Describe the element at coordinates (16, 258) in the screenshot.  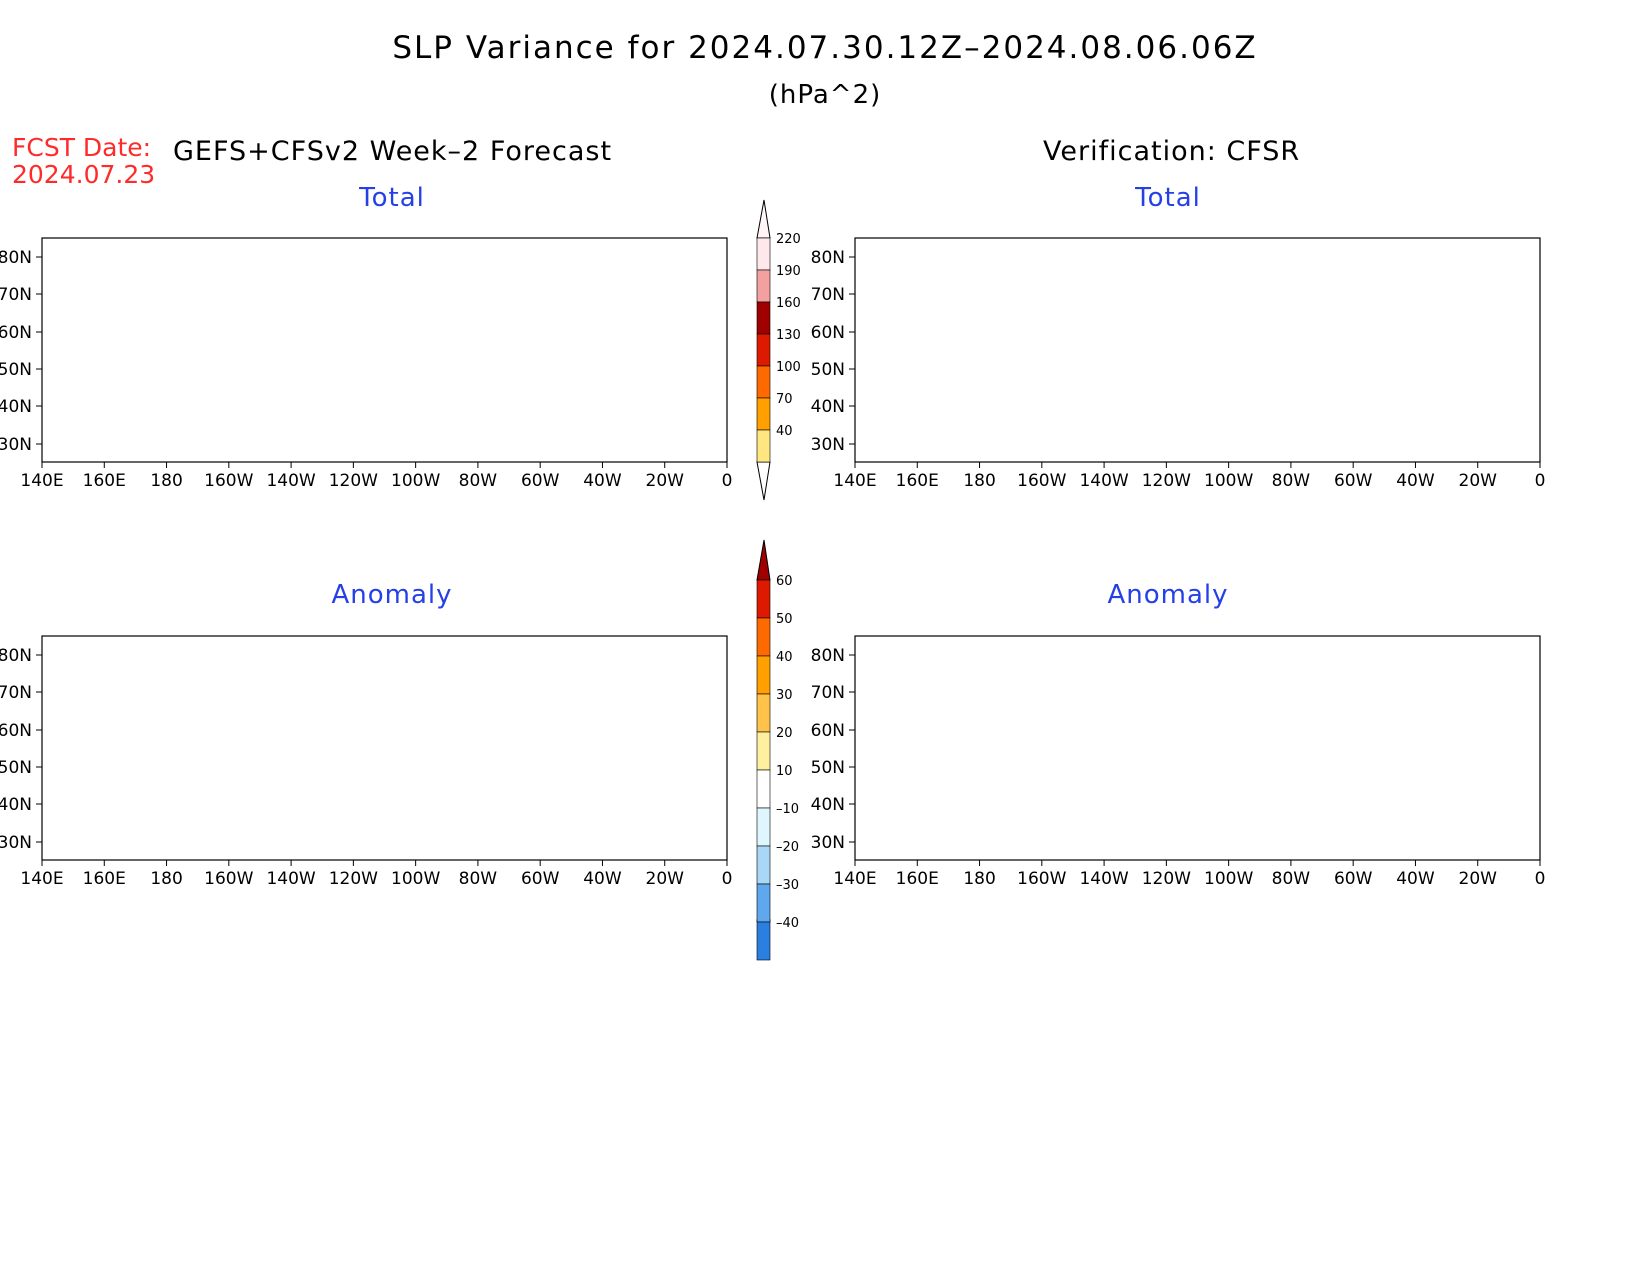
I see `lat-label-forecast-total: 80N` at that location.